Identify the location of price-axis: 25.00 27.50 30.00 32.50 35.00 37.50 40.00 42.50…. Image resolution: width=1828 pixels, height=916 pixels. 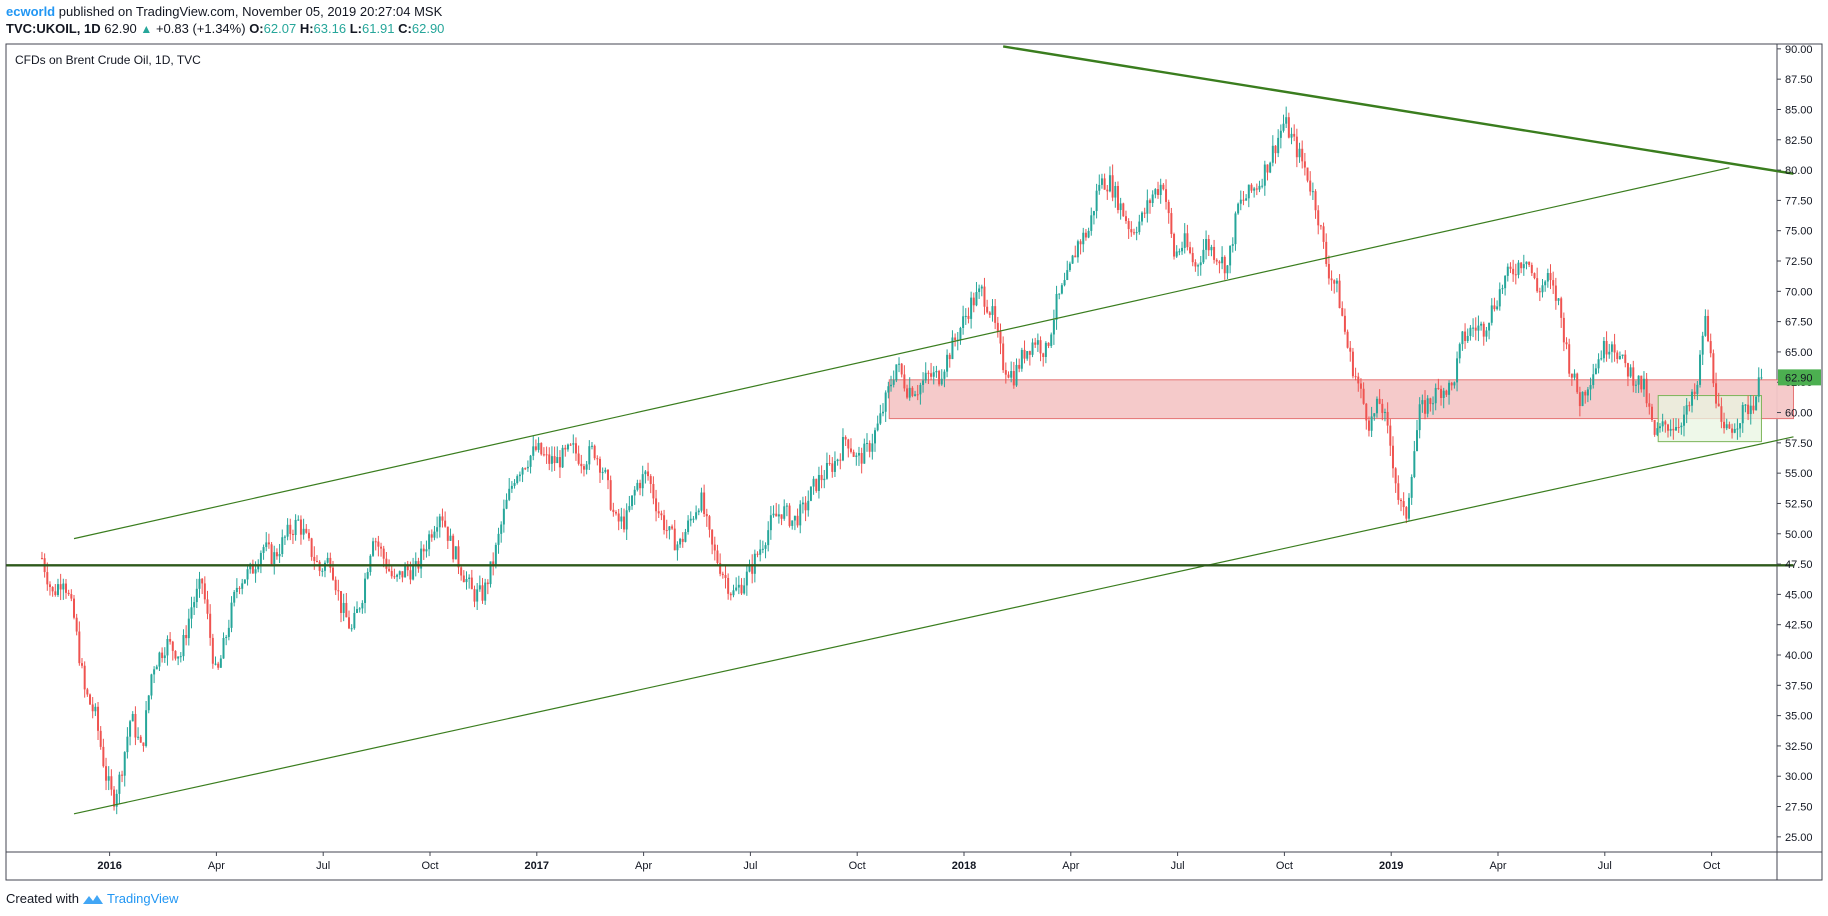
(1795, 444).